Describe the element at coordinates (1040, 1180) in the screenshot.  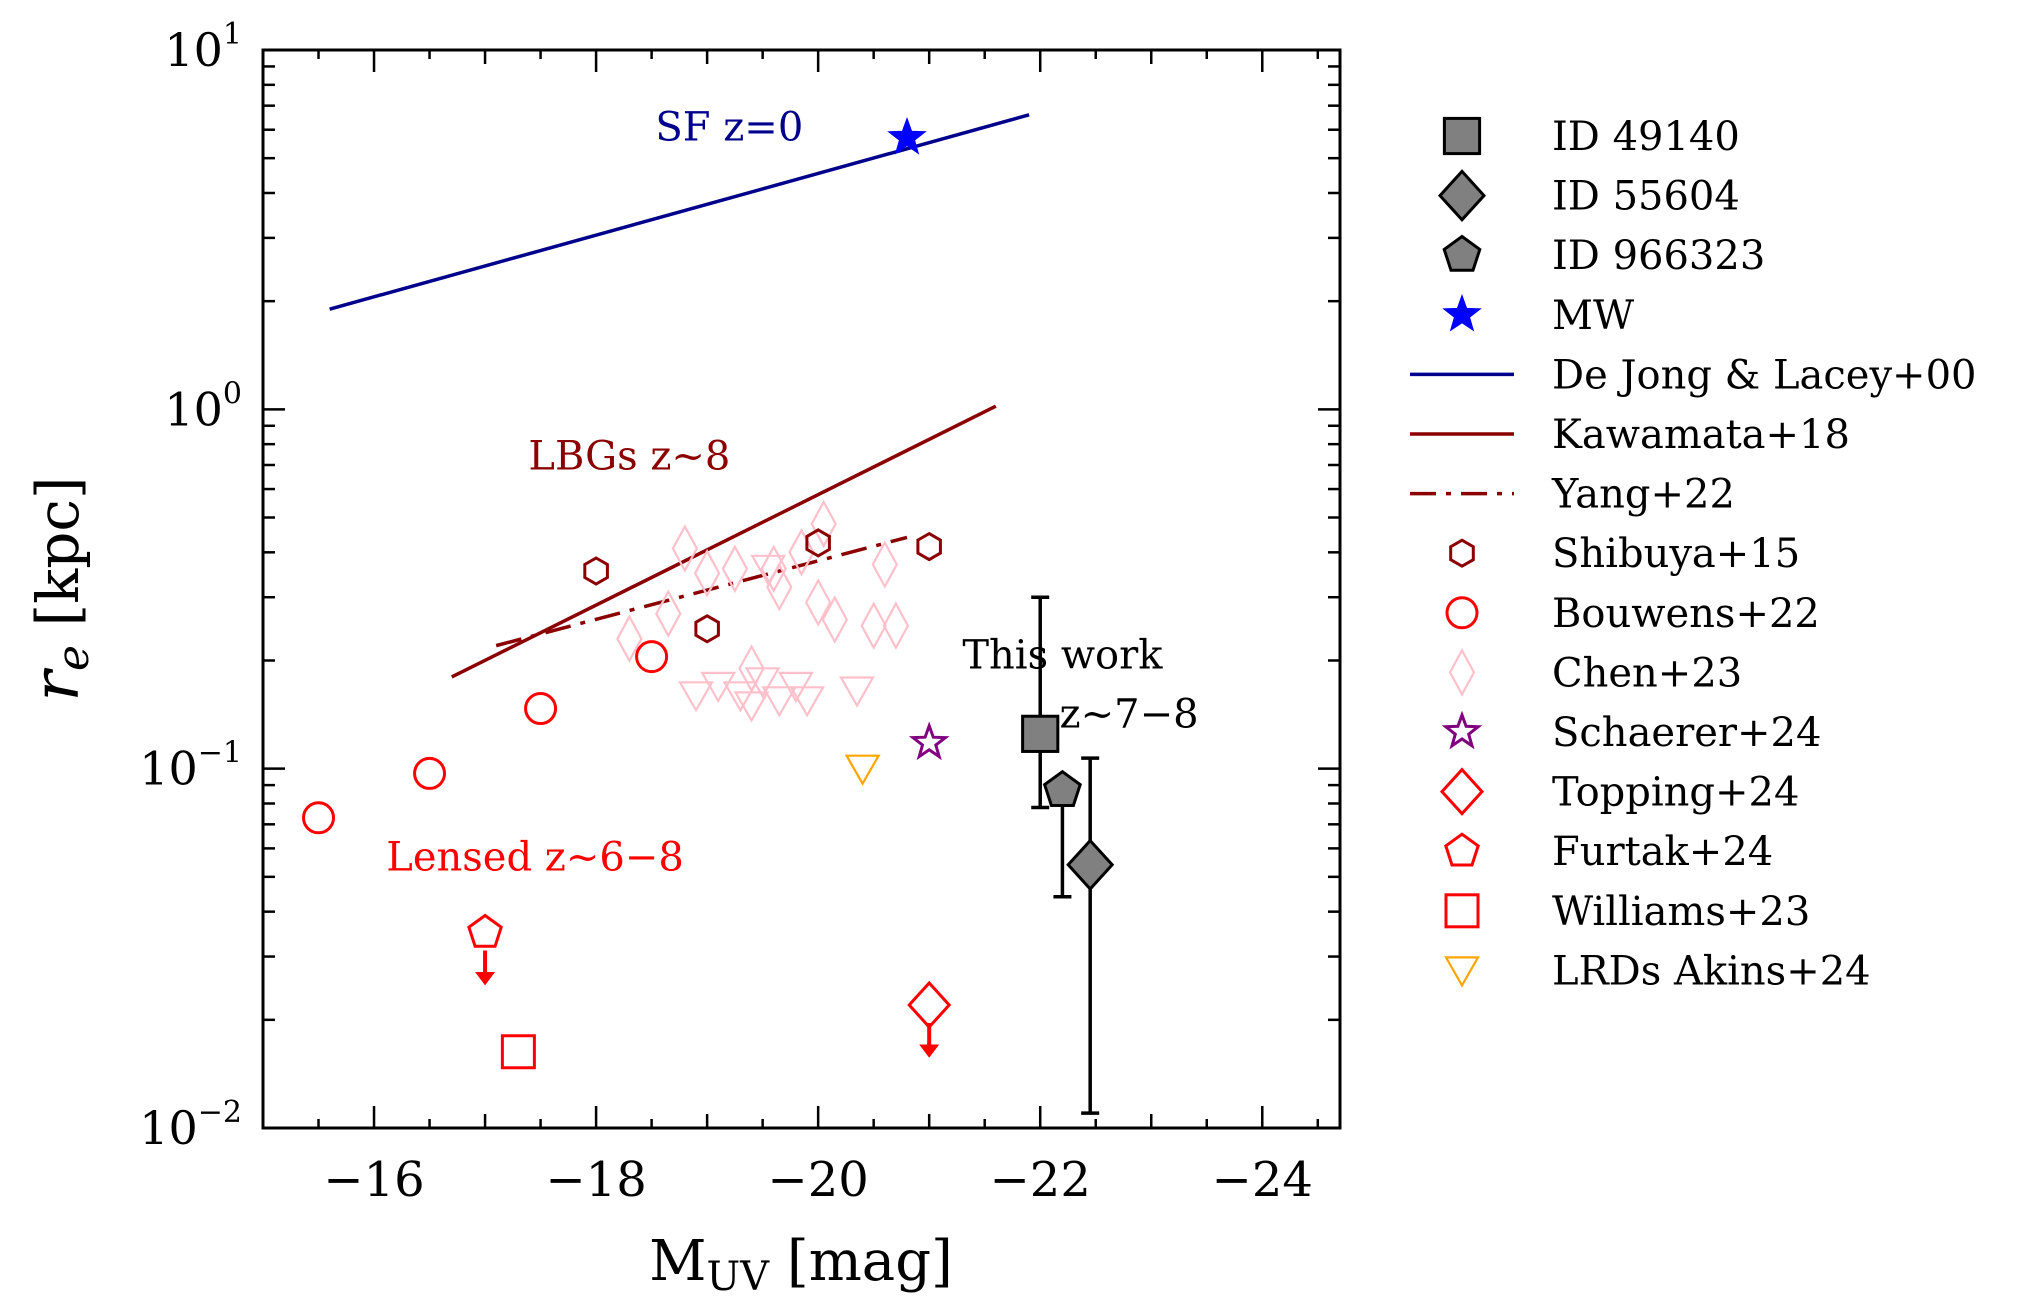
I see `x-tick-label: −22` at that location.